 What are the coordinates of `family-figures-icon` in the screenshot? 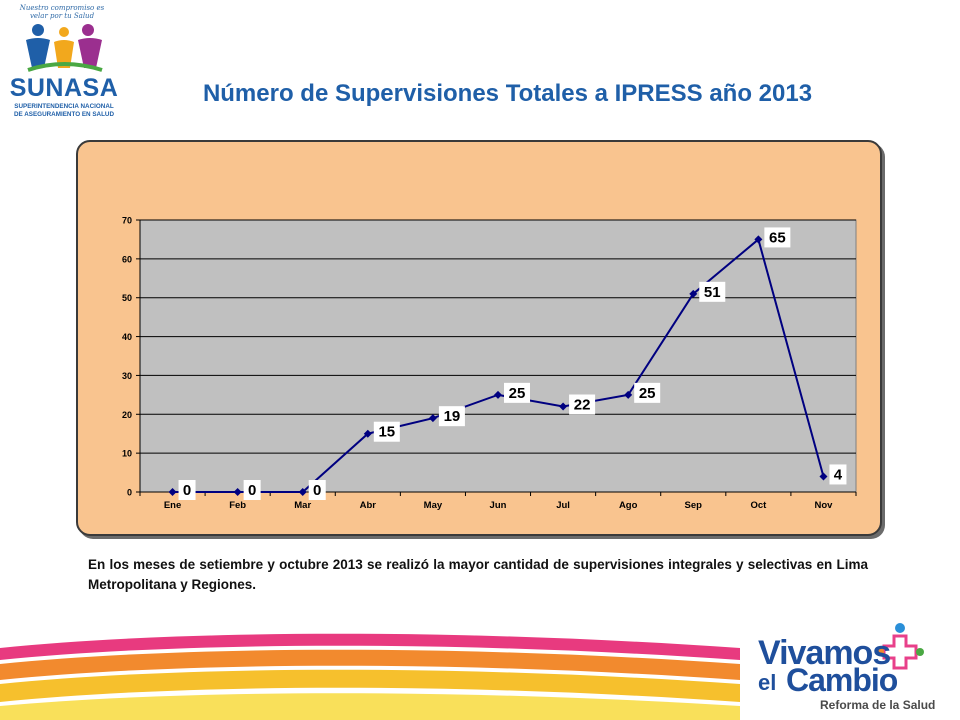 It's located at (64, 48).